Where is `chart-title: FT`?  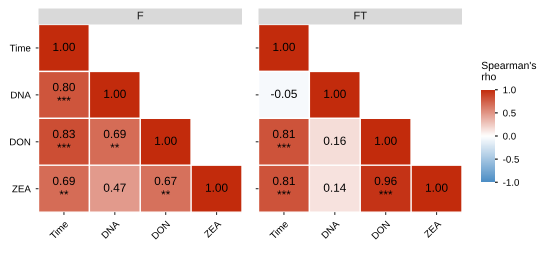
chart-title: FT is located at coordinates (360, 16).